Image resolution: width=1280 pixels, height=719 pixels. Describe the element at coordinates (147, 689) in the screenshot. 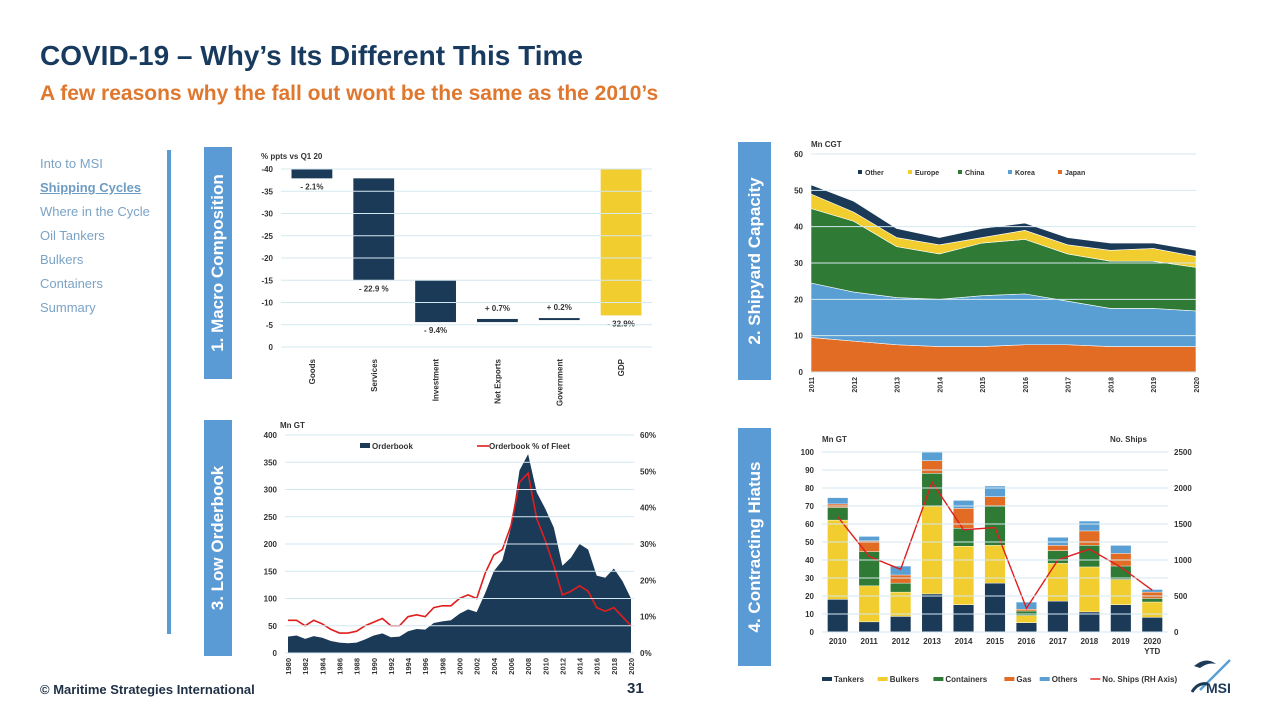

I see `copyright: © Maritime Strategies International` at that location.